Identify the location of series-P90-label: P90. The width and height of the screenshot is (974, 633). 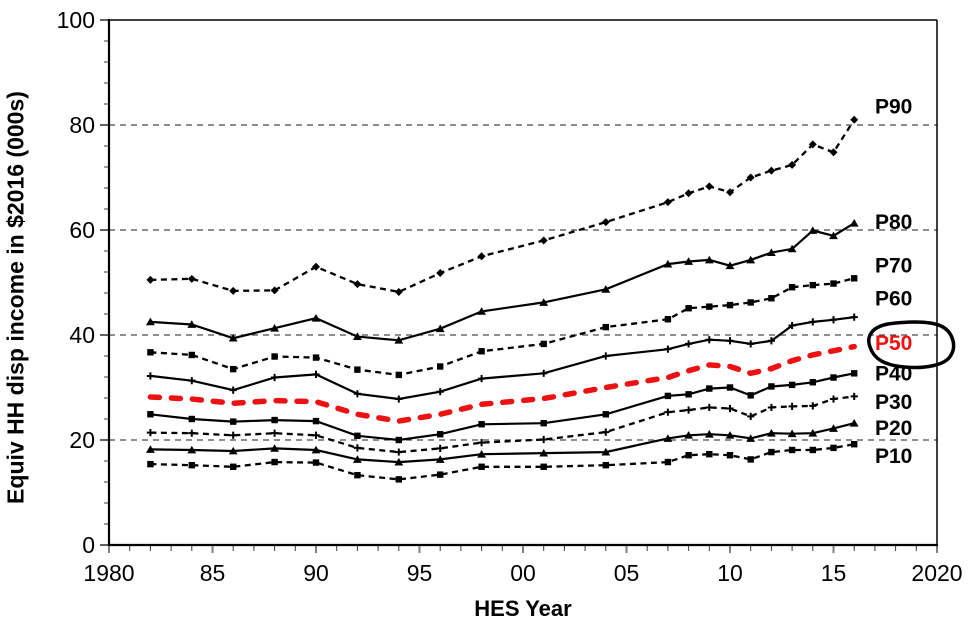
(893, 107).